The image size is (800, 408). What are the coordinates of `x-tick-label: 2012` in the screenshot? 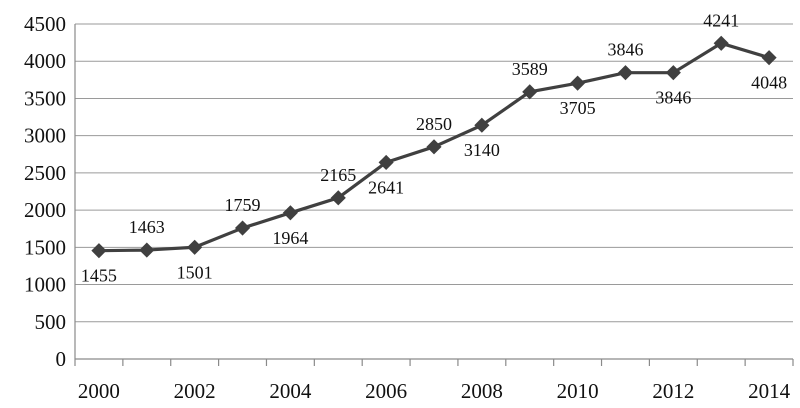 It's located at (673, 391).